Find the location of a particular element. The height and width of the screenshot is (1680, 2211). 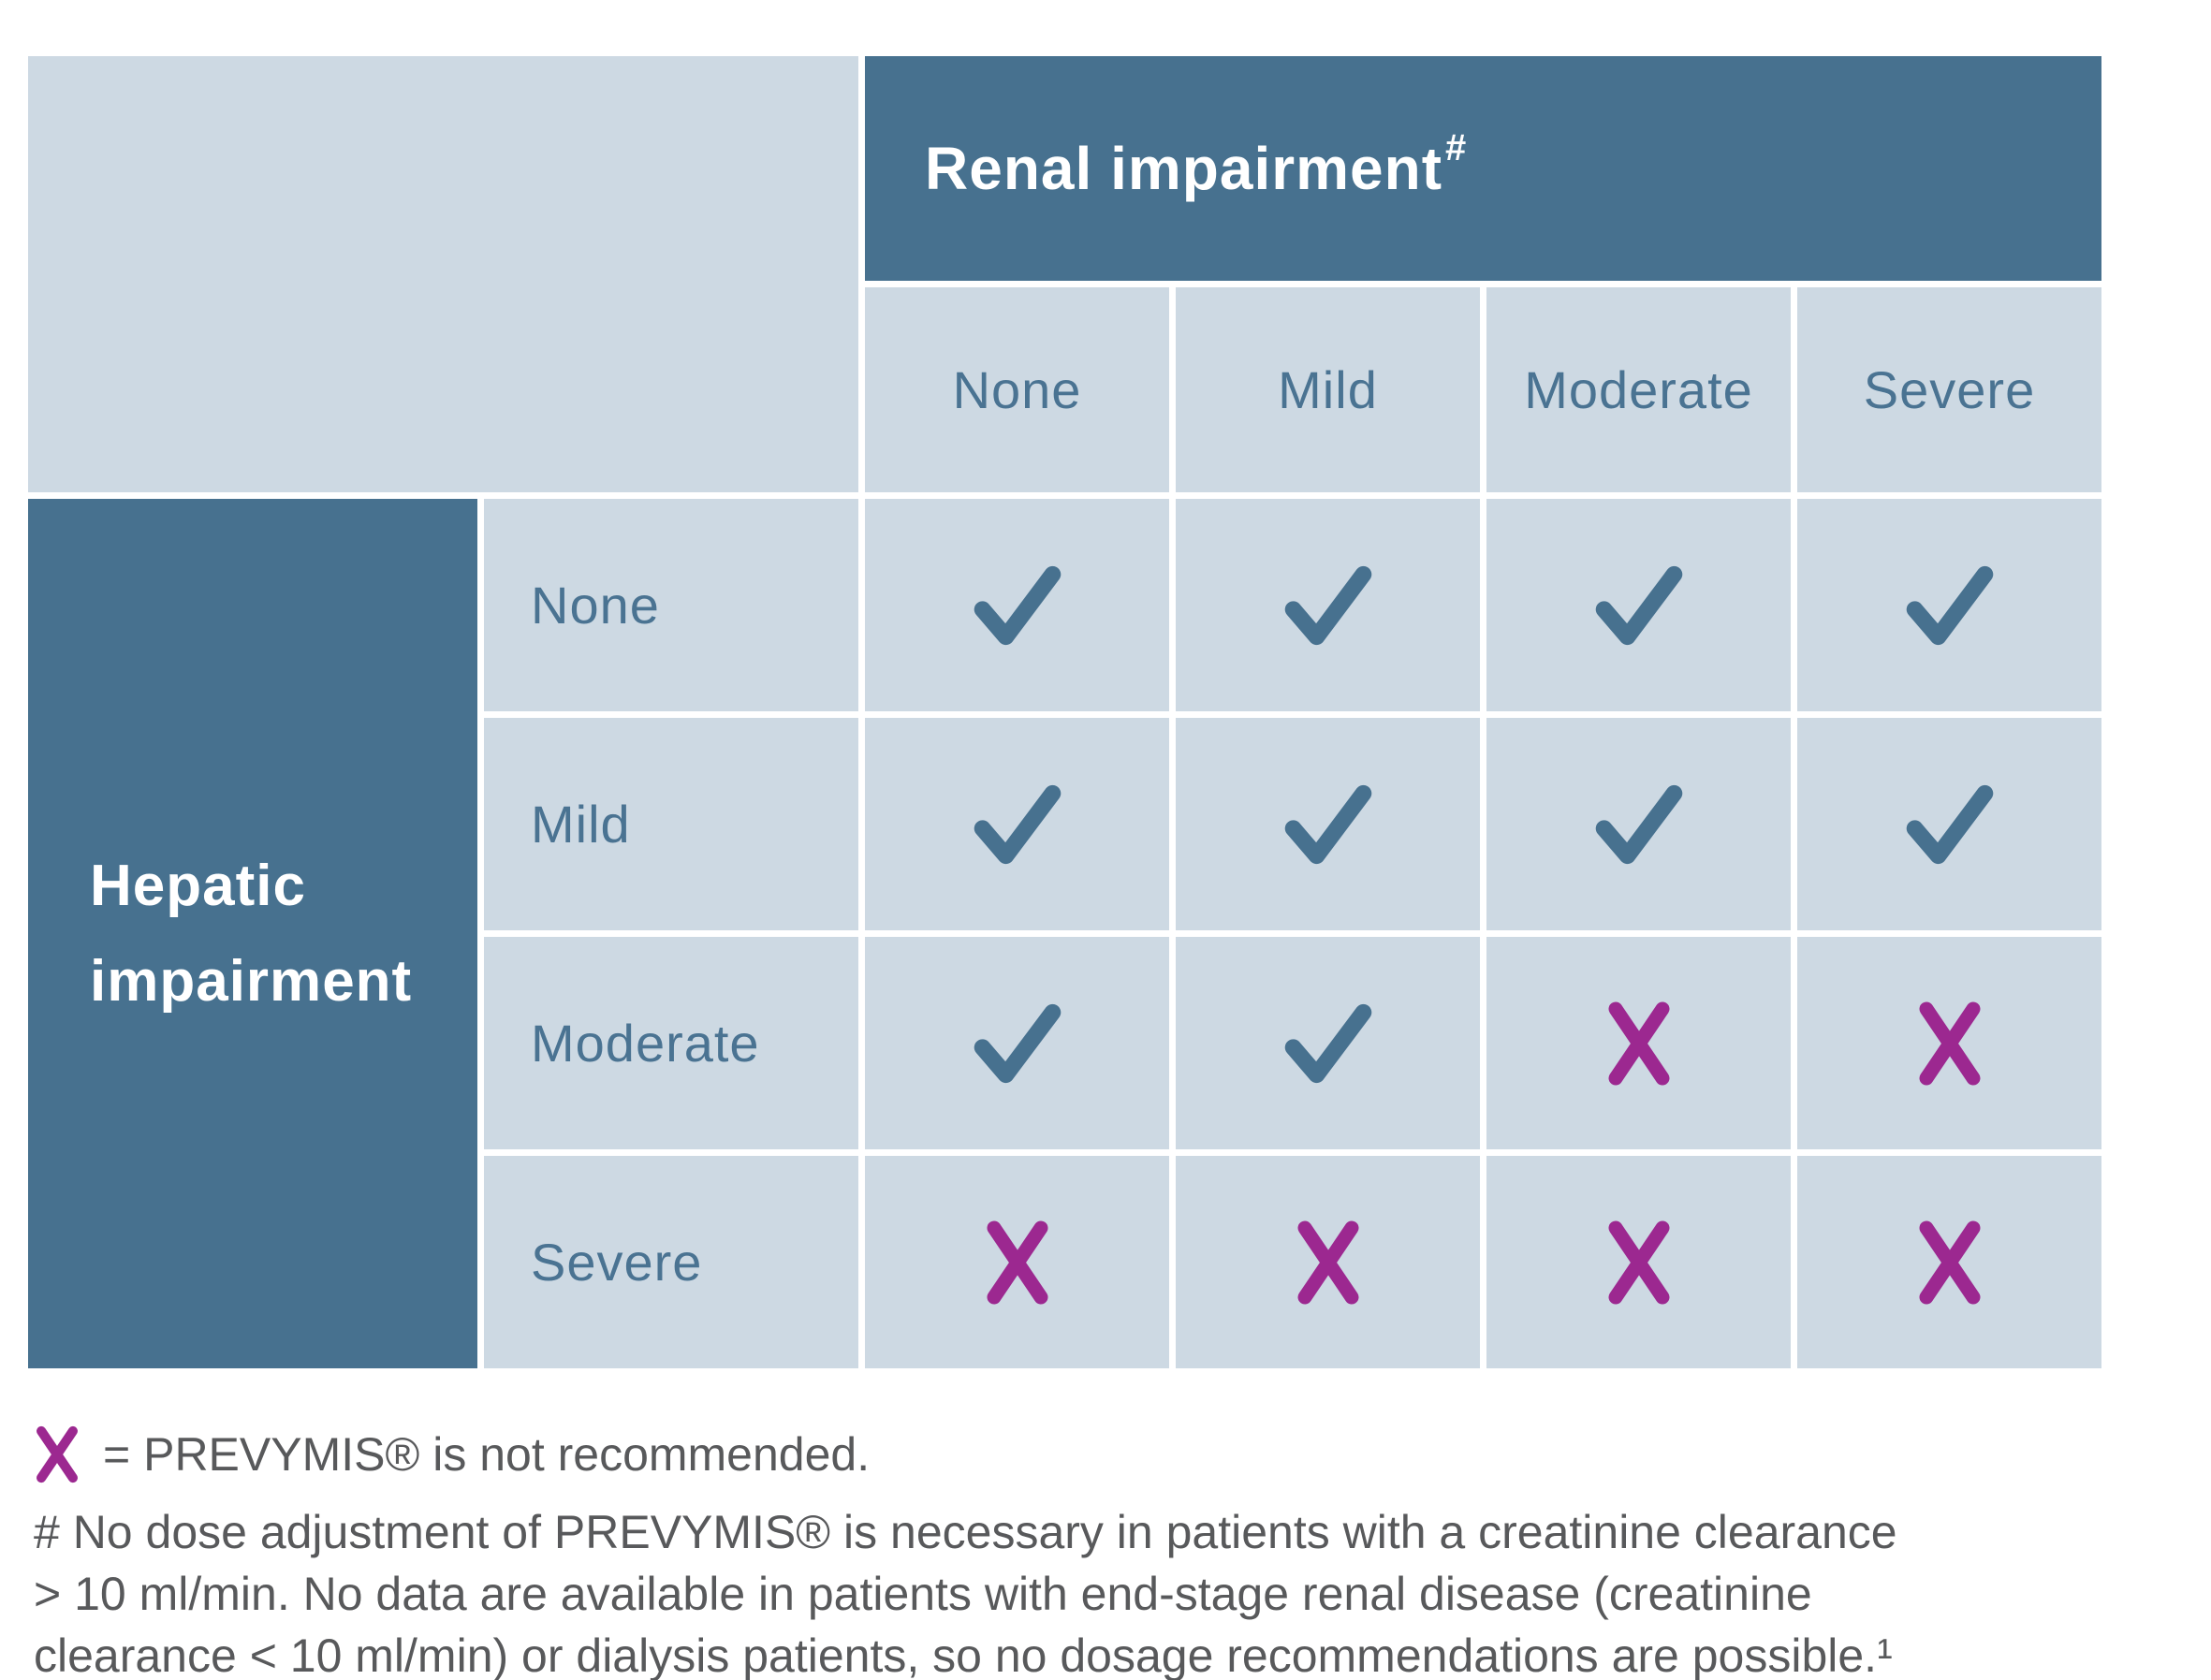

cell-moderate-moderate is located at coordinates (1638, 1043).